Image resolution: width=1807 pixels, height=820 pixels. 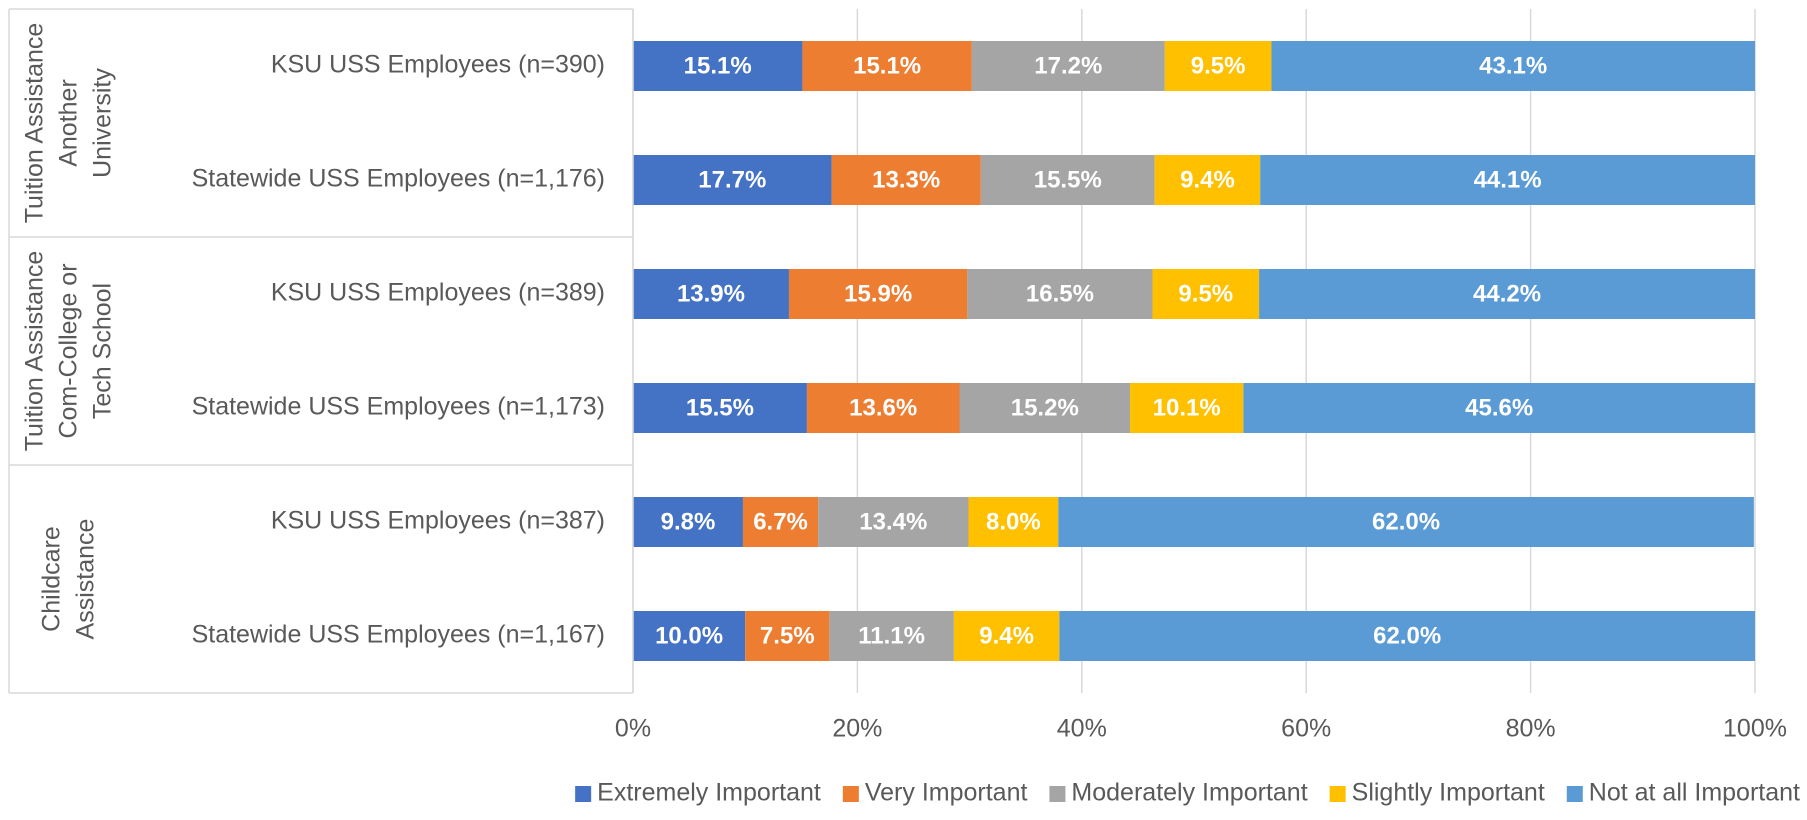 I want to click on x-tick-label: 80%, so click(x=1531, y=729).